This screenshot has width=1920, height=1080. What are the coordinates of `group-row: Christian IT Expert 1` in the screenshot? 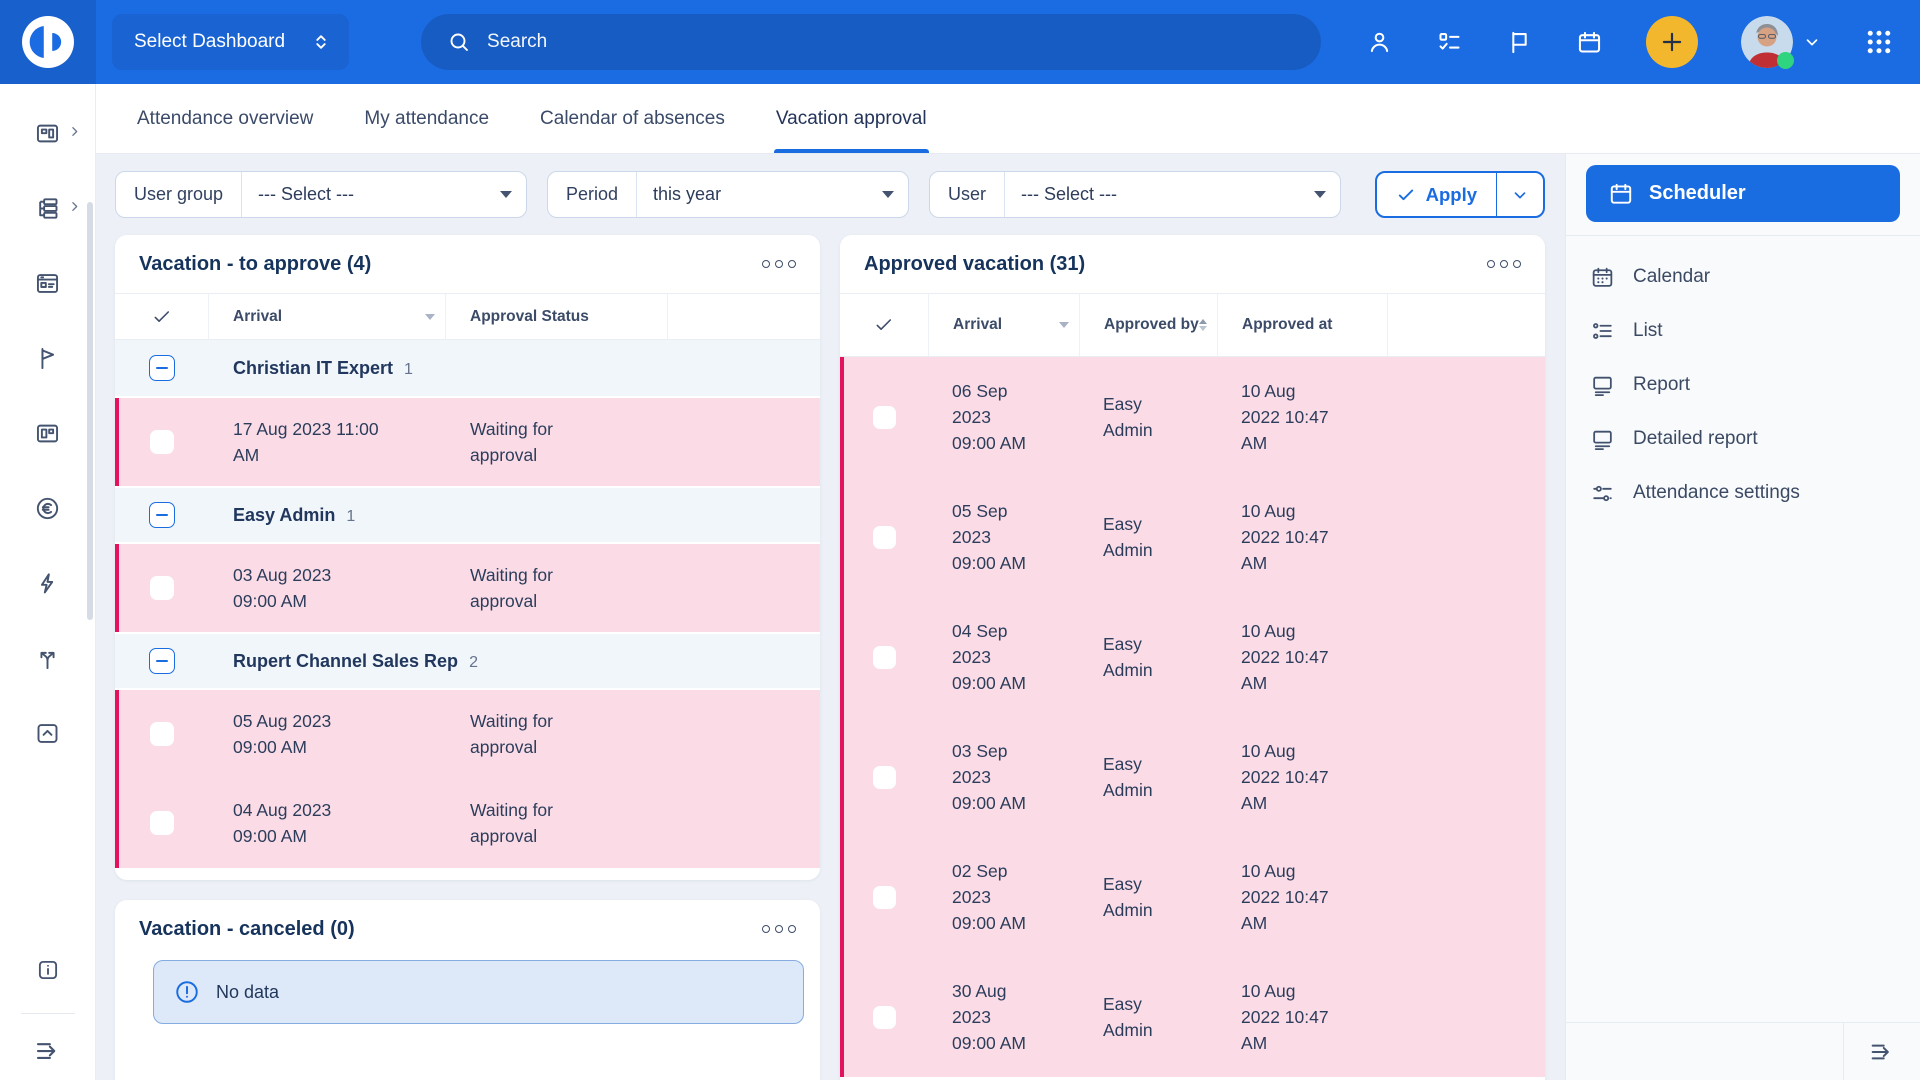 It's located at (467, 368).